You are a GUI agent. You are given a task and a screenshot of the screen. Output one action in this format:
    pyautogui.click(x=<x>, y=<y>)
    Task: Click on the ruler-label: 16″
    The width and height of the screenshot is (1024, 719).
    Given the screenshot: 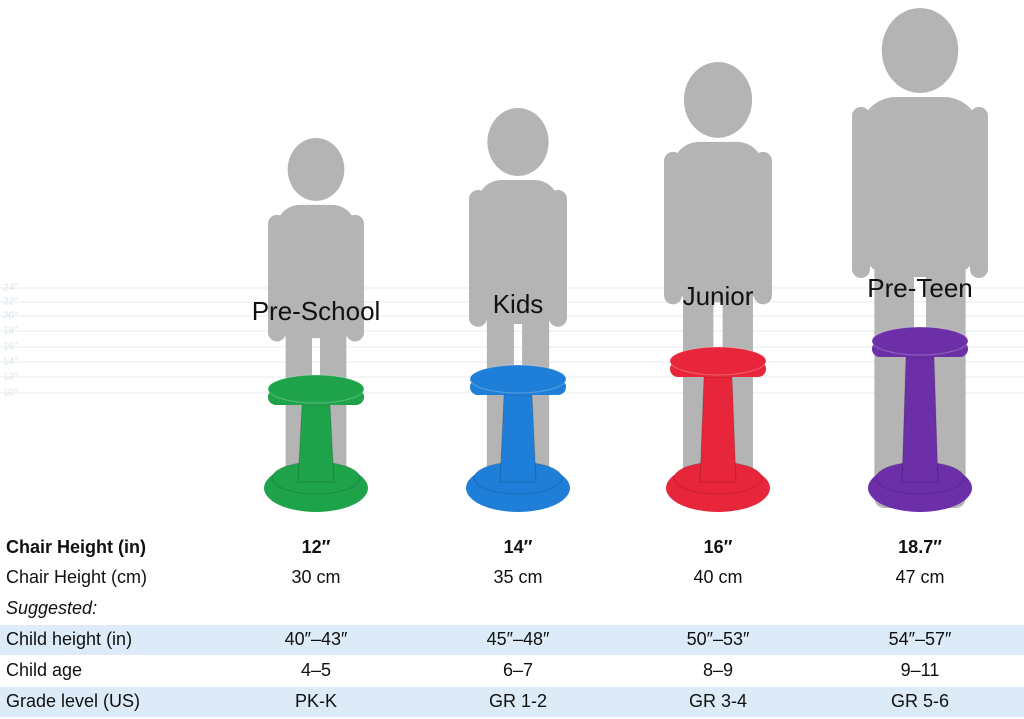 What is the action you would take?
    pyautogui.click(x=10, y=347)
    